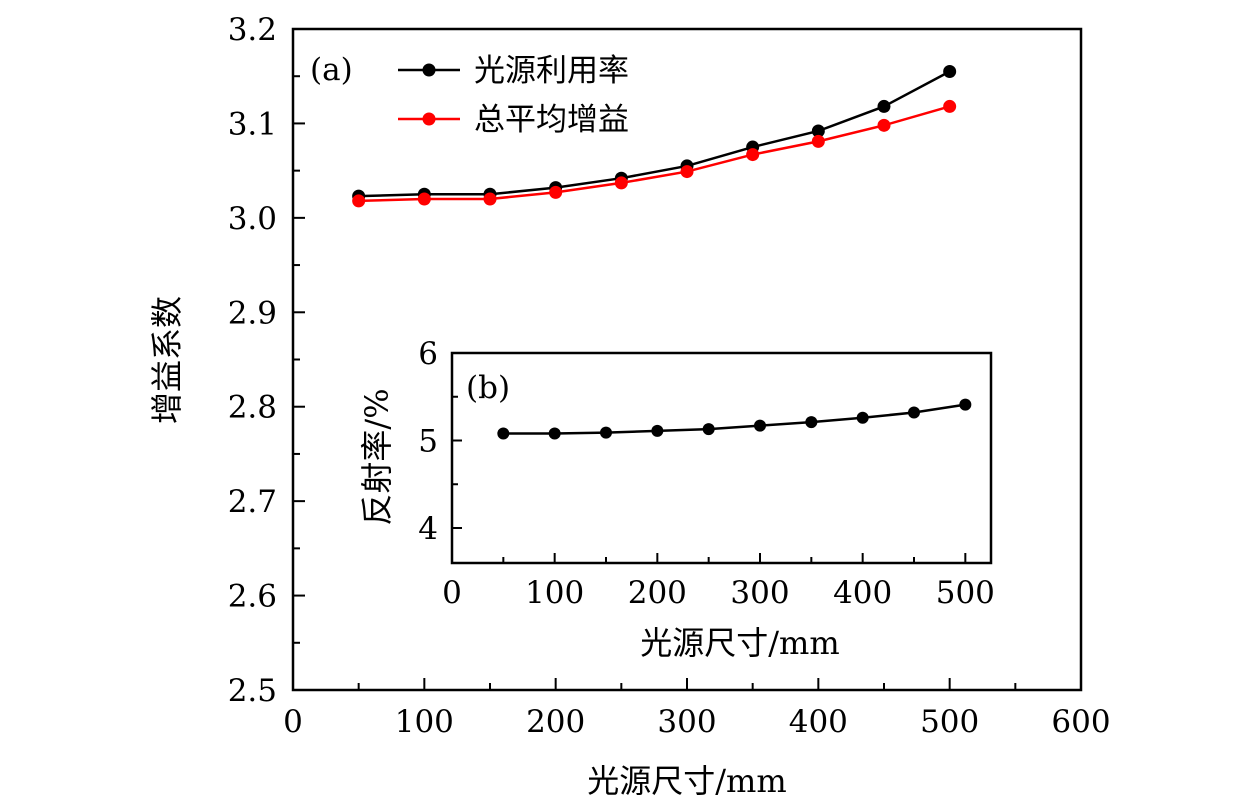  I want to click on y-tick-label: 3.2, so click(252, 30).